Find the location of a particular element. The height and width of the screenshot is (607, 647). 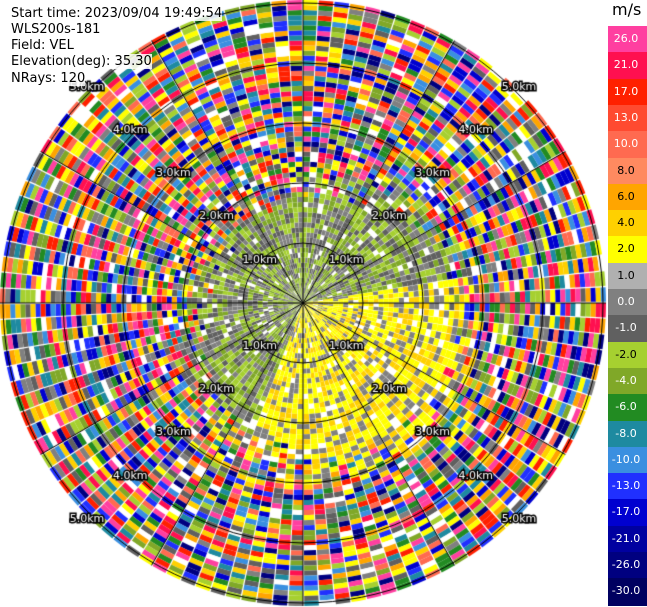

colorbar-tick-label: -13.0 is located at coordinates (626, 486).